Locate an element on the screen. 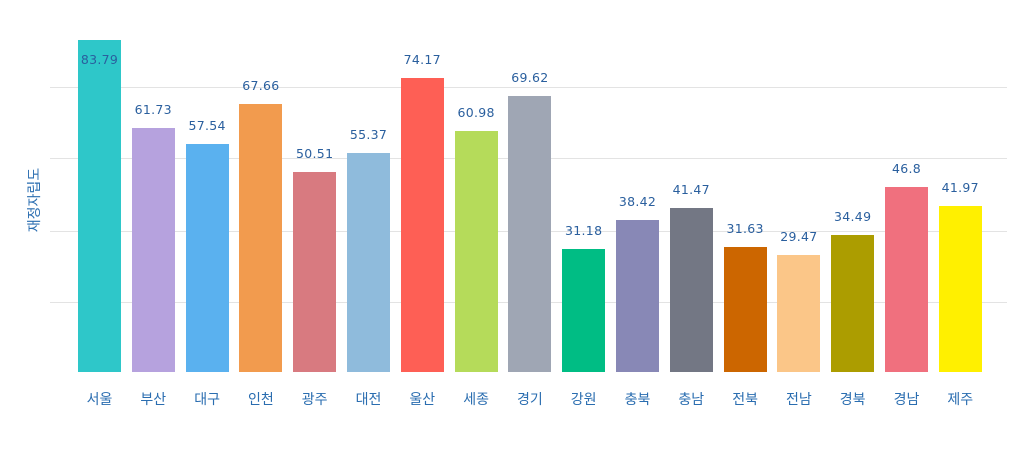 Image resolution: width=1024 pixels, height=455 pixels. data-label: 74.17 is located at coordinates (422, 60).